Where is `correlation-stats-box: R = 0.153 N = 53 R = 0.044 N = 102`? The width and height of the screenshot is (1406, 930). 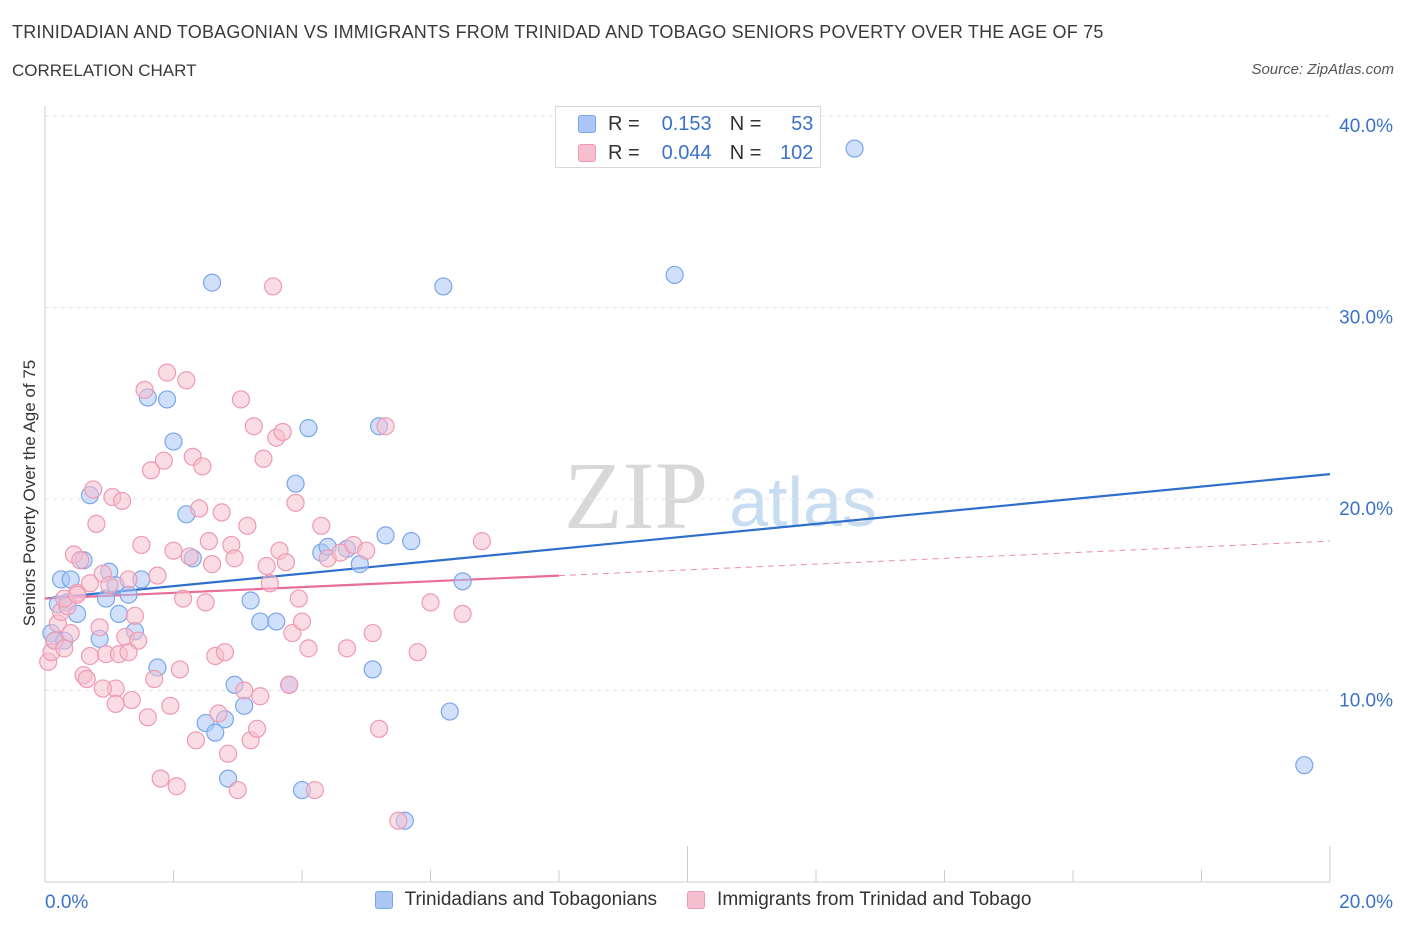 correlation-stats-box: R = 0.153 N = 53 R = 0.044 N = 102 is located at coordinates (688, 137).